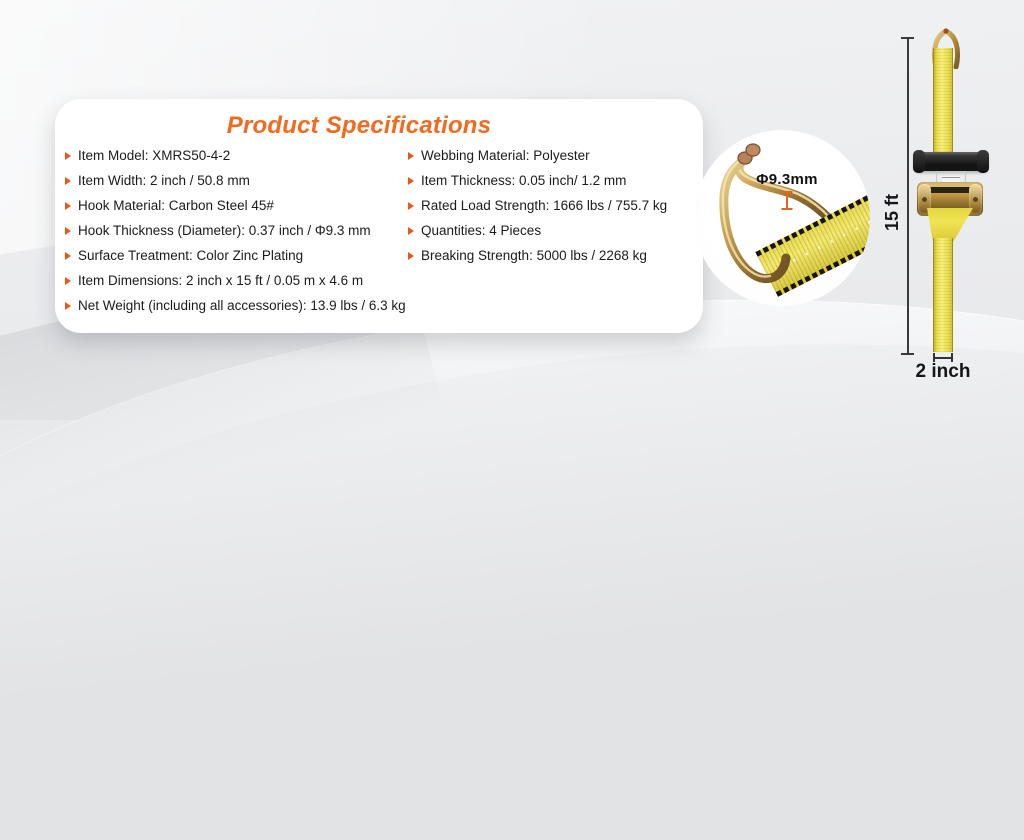 Image resolution: width=1024 pixels, height=840 pixels. I want to click on spec-item: Rated Load Strength: 1666 lbs / 755.7 kg, so click(537, 206).